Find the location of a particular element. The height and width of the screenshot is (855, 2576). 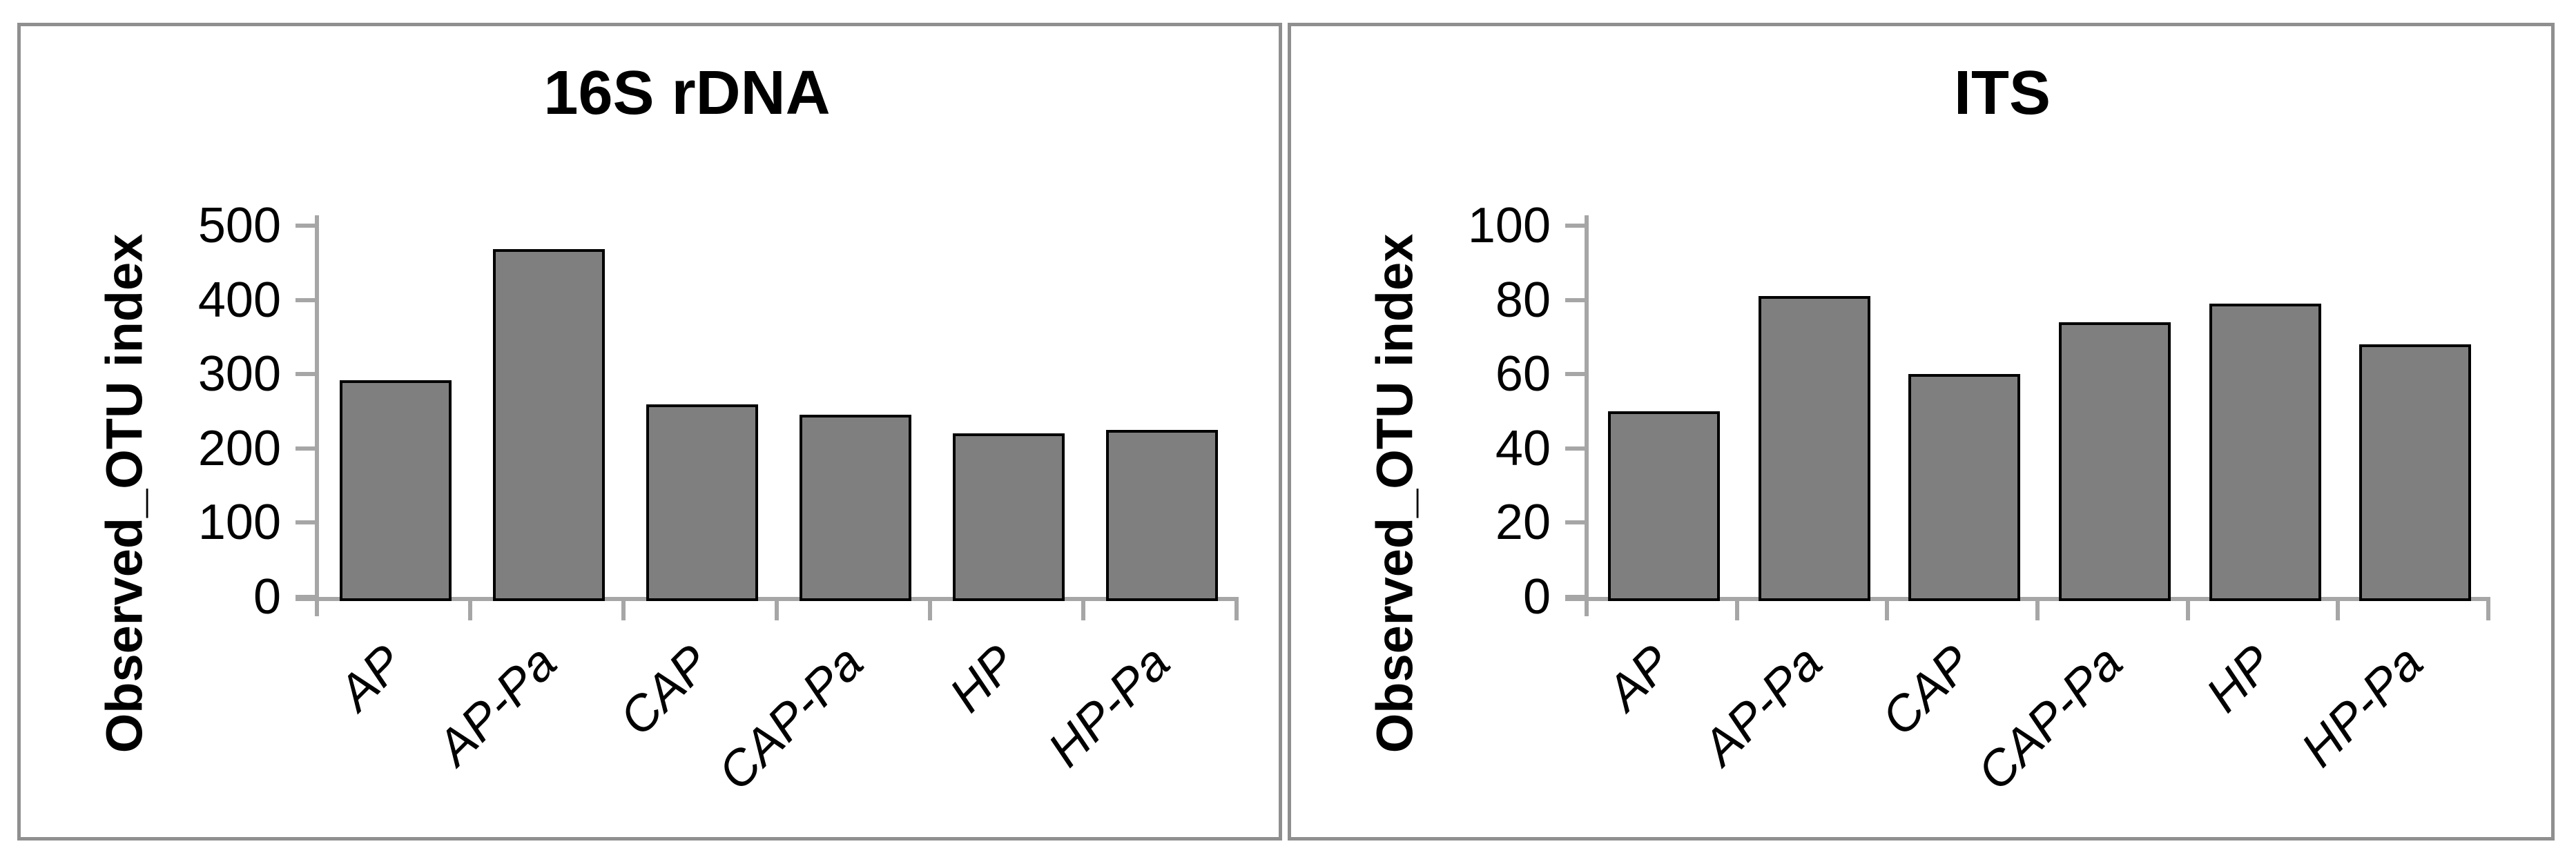

y-tick-label: 300 is located at coordinates (239, 374).